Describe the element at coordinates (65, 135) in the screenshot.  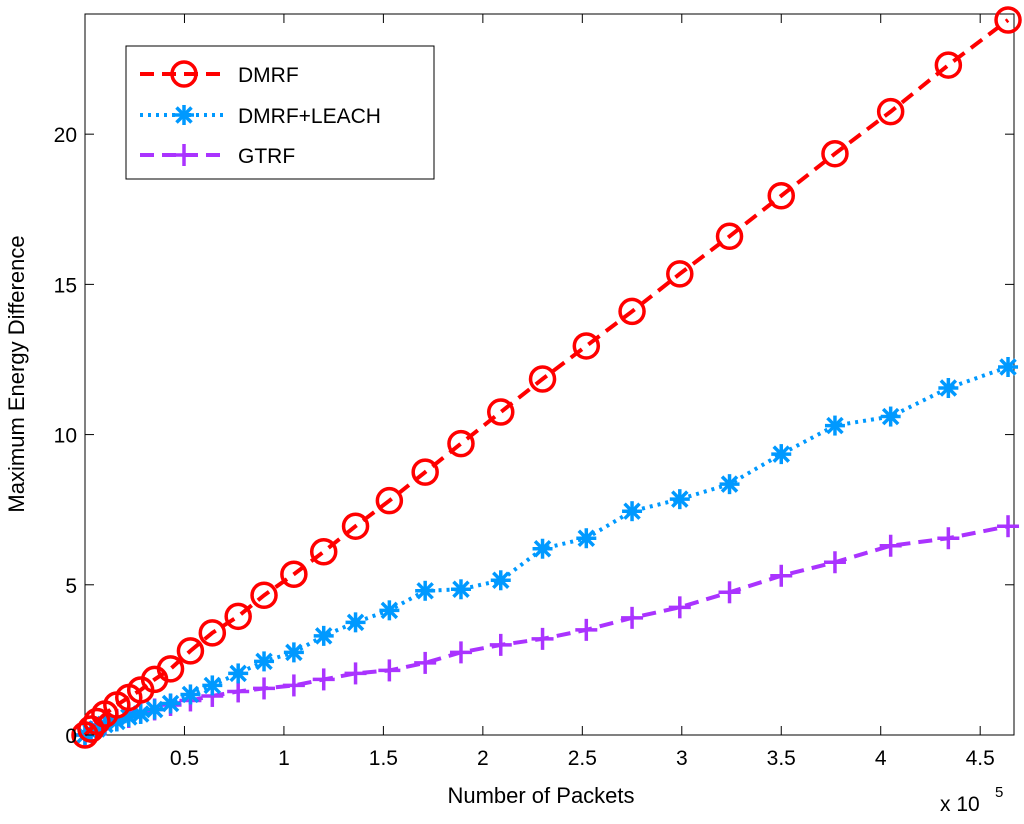
I see `y-tick-label: 20` at that location.